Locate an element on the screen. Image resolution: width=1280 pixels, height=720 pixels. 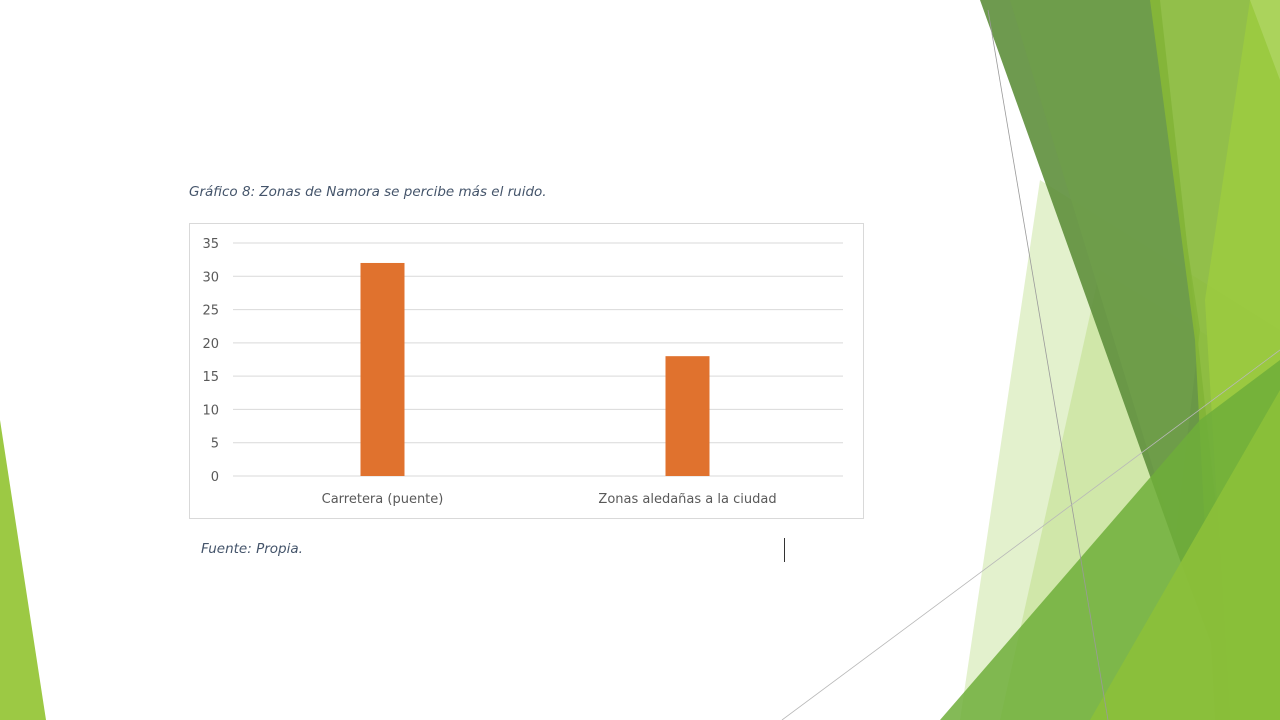
y-tick-label: 0 is located at coordinates (215, 477).